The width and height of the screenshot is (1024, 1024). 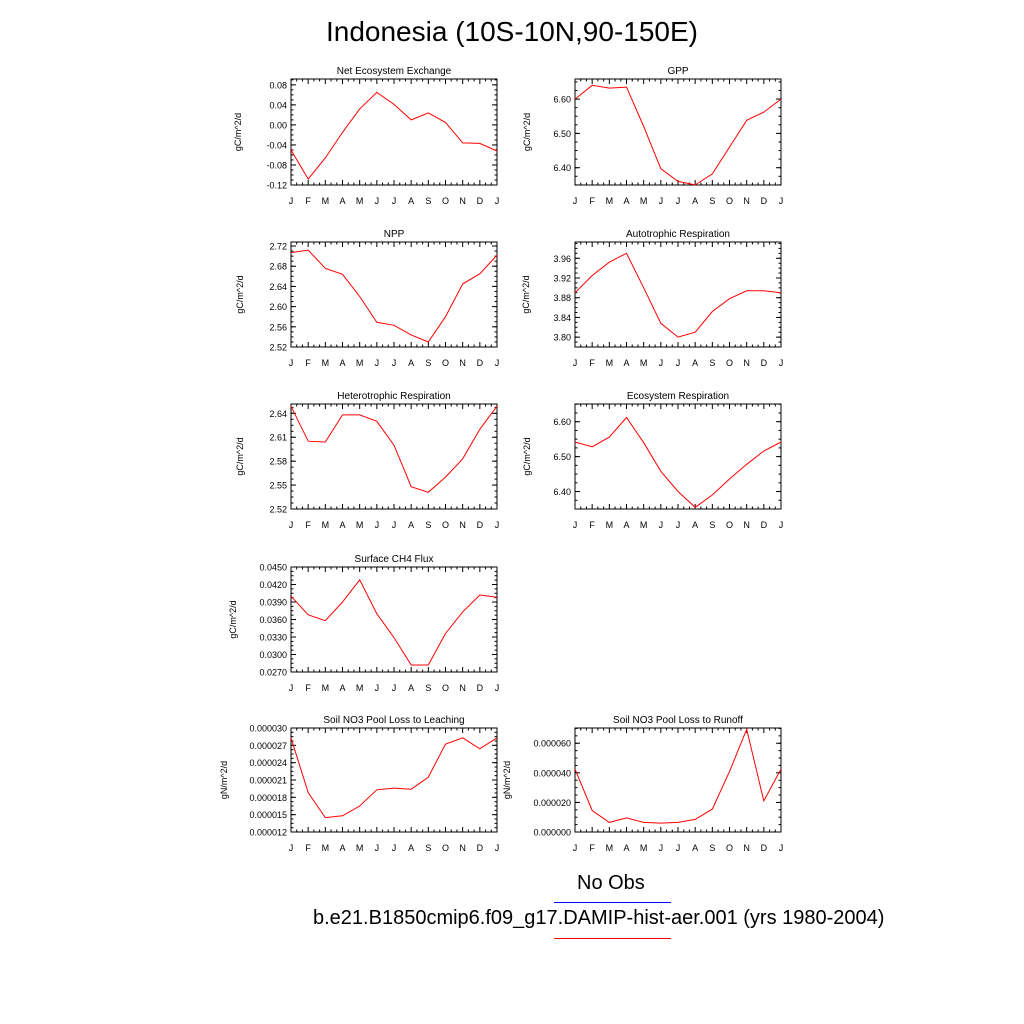 I want to click on chart-title: Ecosystem Respiration, so click(x=678, y=396).